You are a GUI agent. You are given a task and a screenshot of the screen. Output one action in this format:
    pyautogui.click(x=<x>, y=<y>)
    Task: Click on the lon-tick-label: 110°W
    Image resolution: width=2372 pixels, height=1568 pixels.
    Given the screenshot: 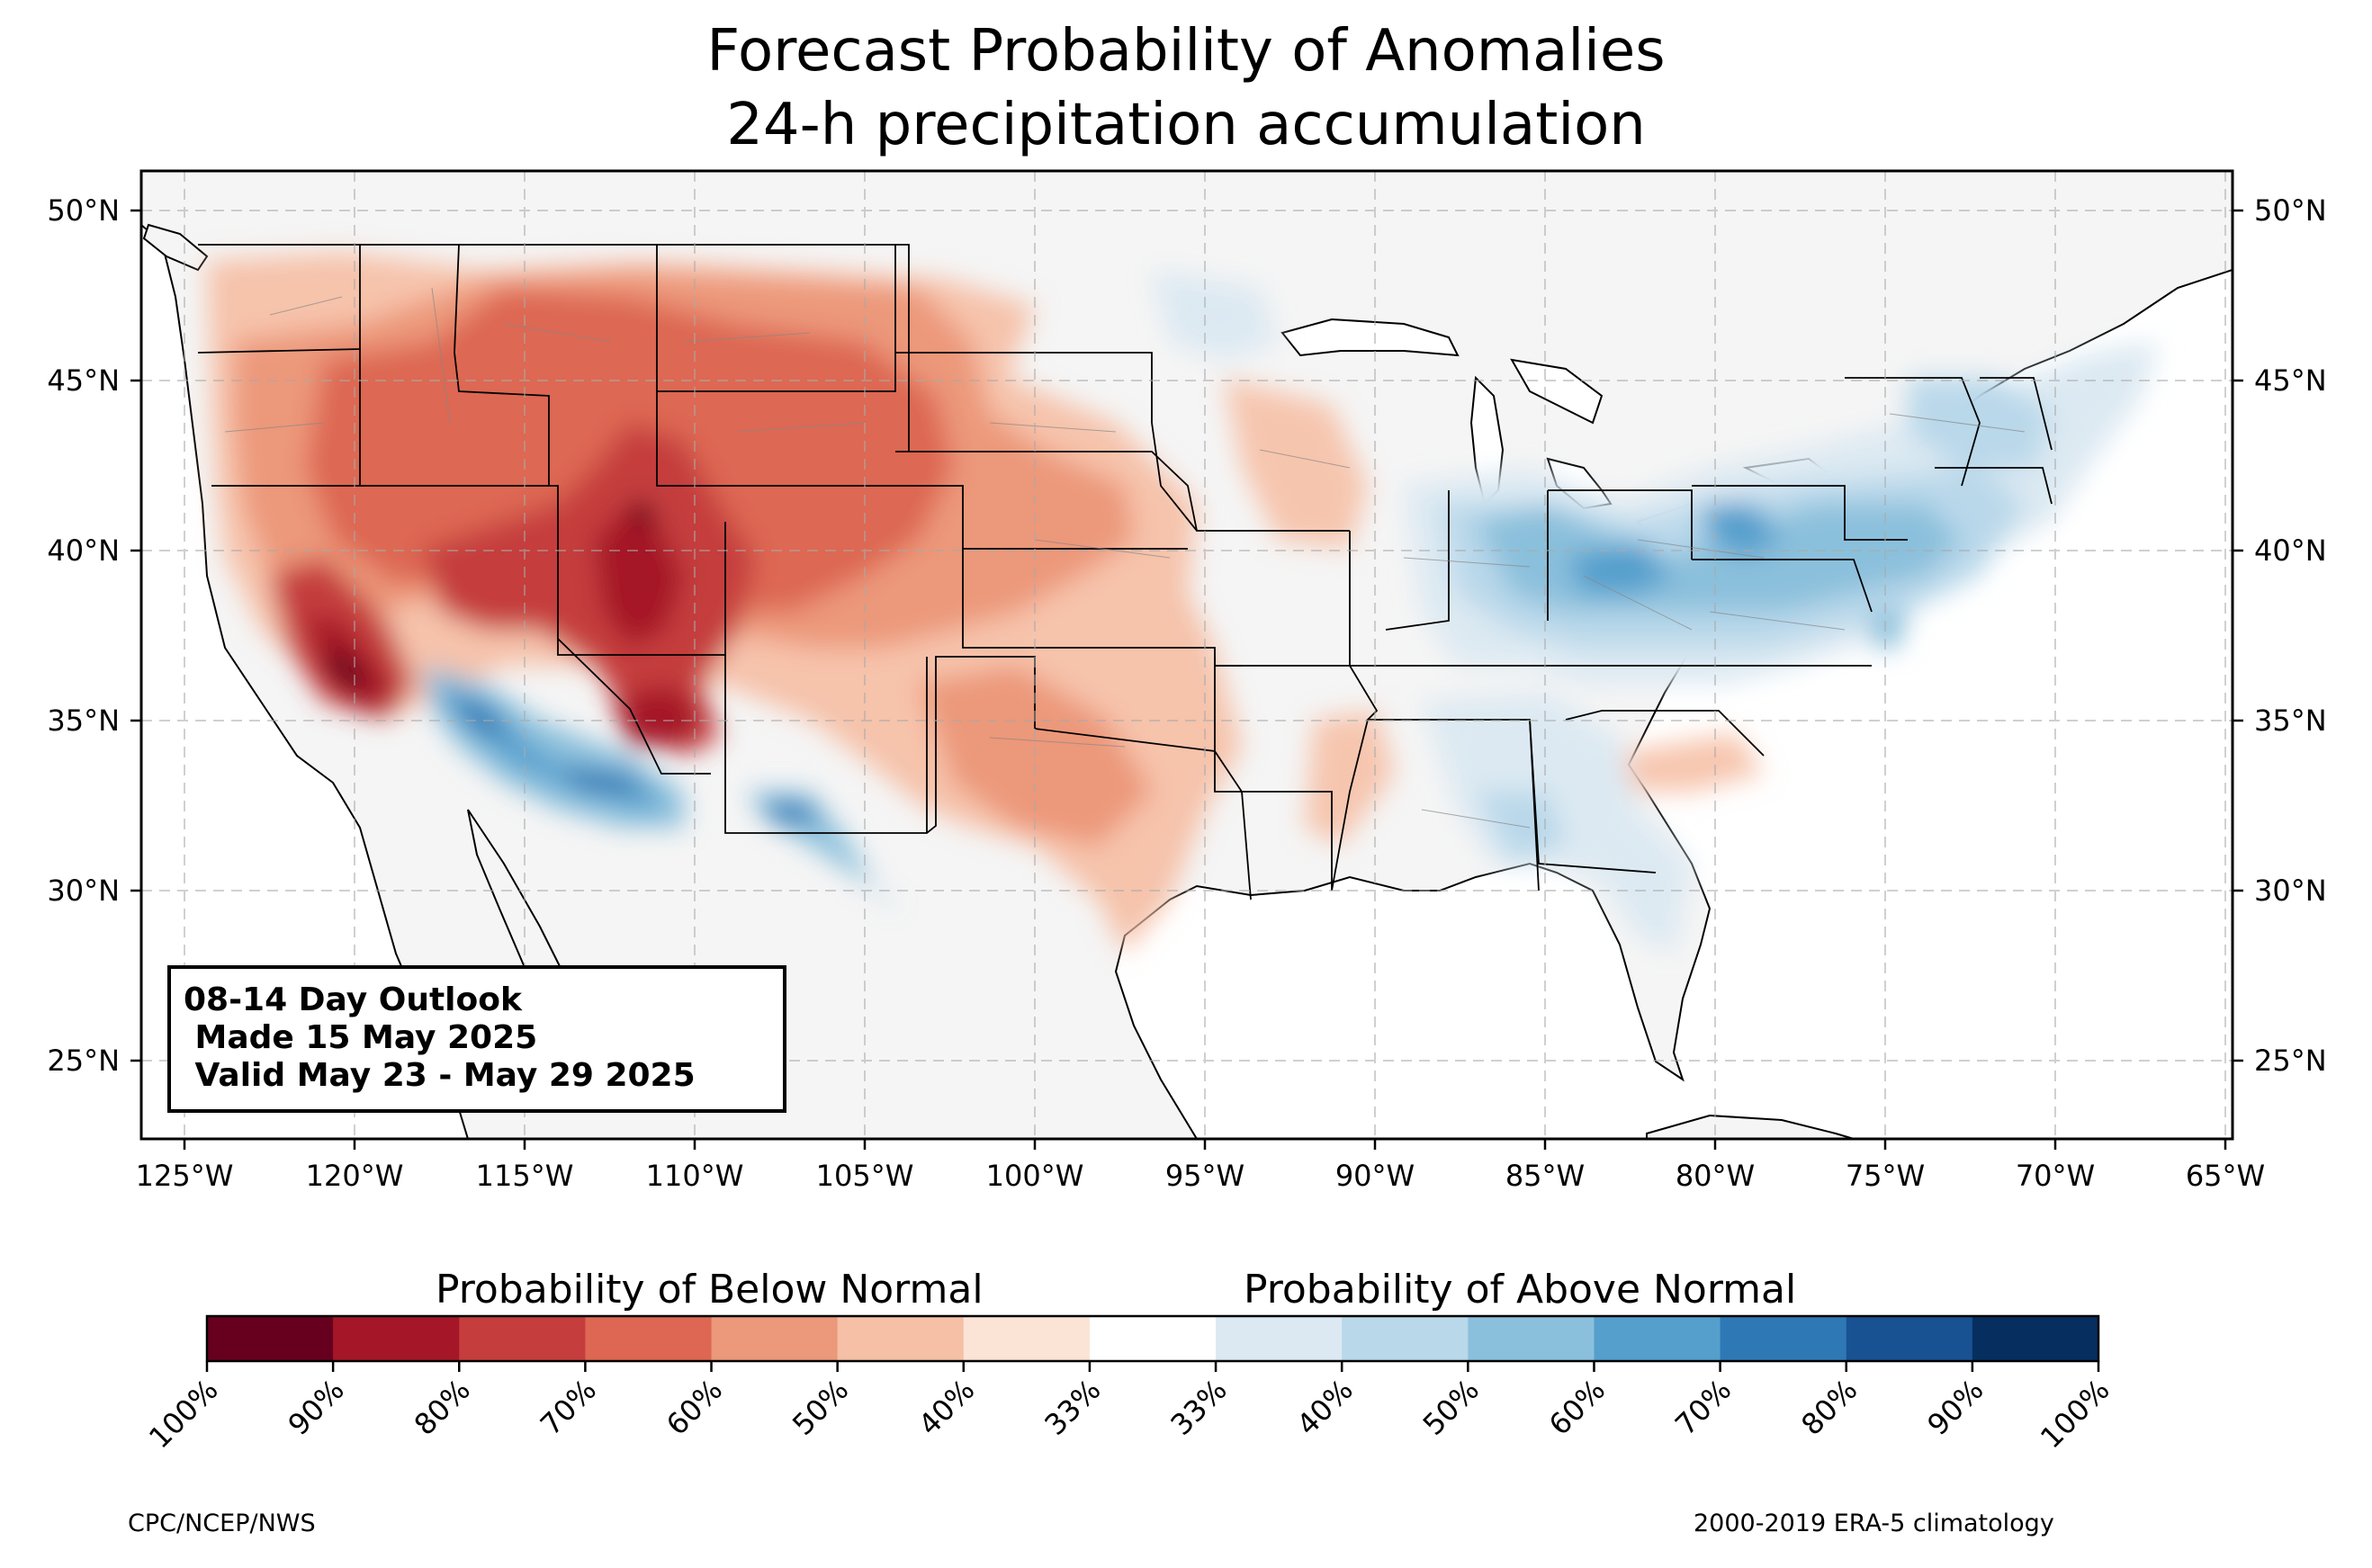 What is the action you would take?
    pyautogui.click(x=695, y=1176)
    